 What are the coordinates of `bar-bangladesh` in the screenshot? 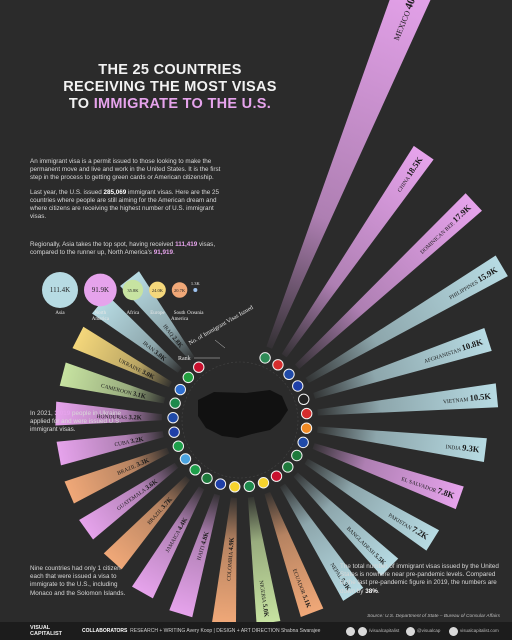 It's located at (346, 524).